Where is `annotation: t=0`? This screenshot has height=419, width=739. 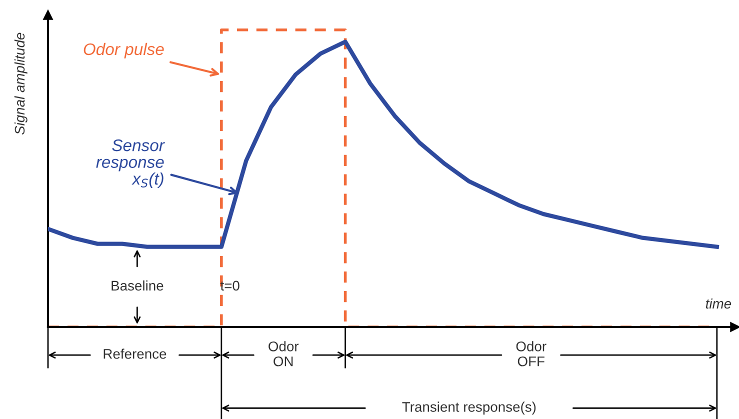 annotation: t=0 is located at coordinates (230, 285).